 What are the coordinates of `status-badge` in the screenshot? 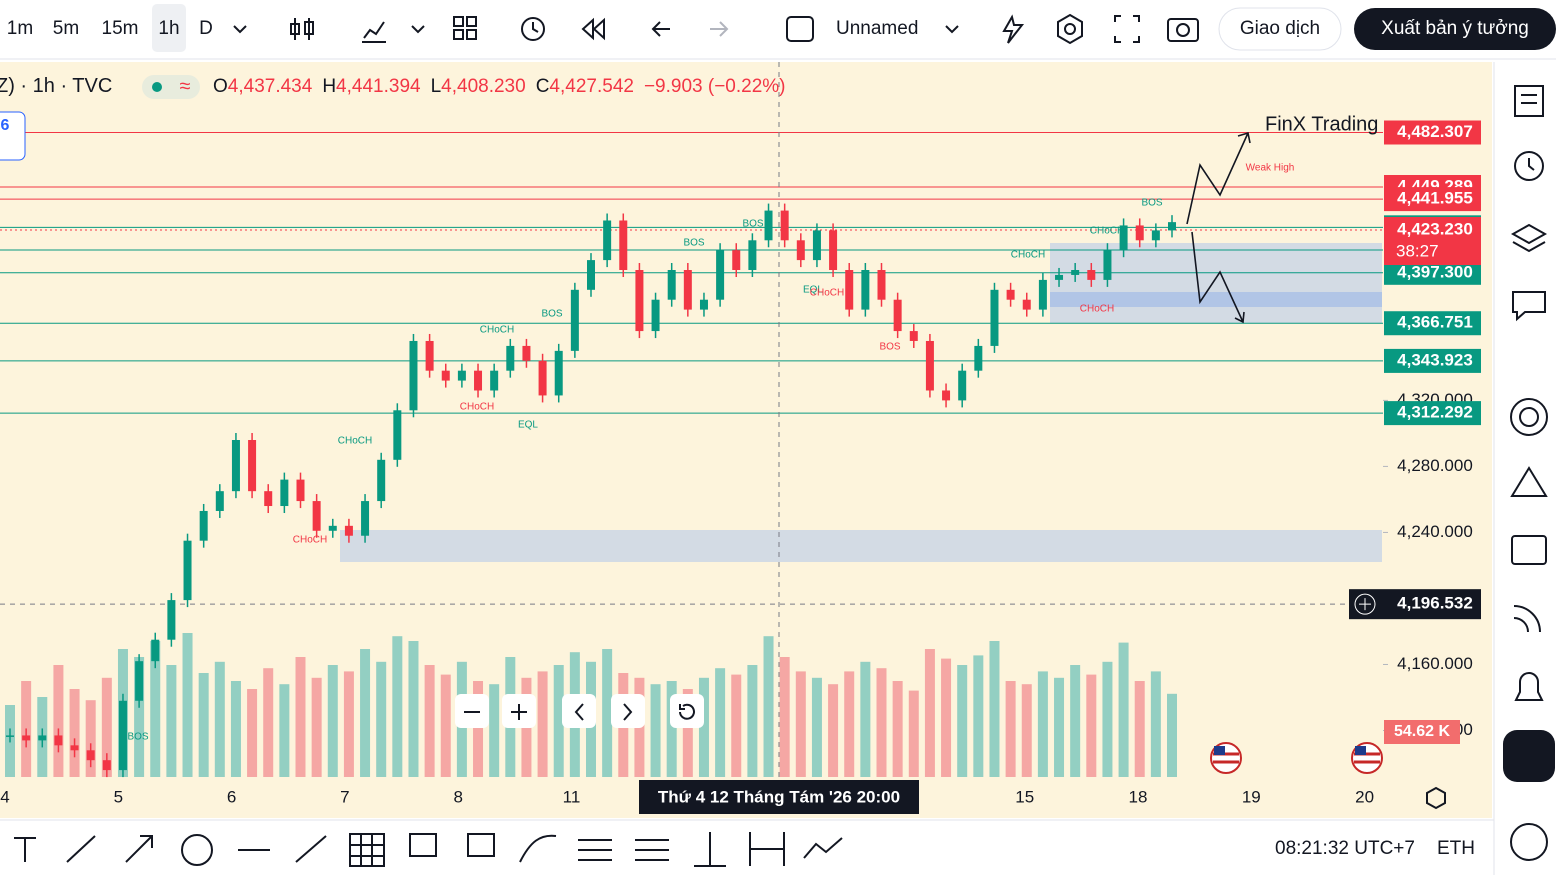 It's located at (171, 87).